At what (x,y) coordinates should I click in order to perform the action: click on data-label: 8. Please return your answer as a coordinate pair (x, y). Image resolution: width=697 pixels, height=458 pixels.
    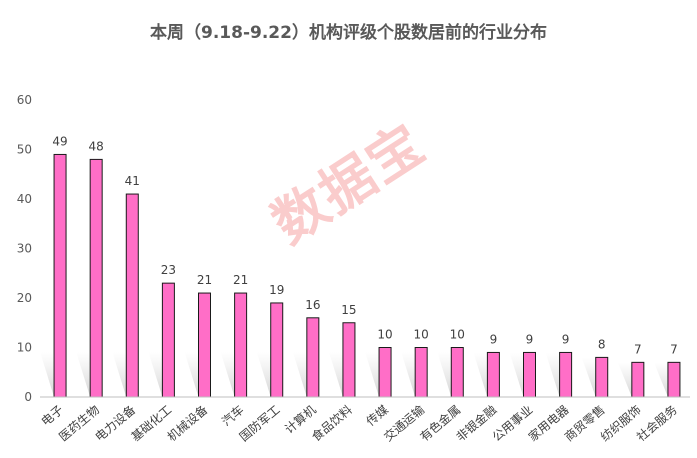
    Looking at the image, I should click on (602, 344).